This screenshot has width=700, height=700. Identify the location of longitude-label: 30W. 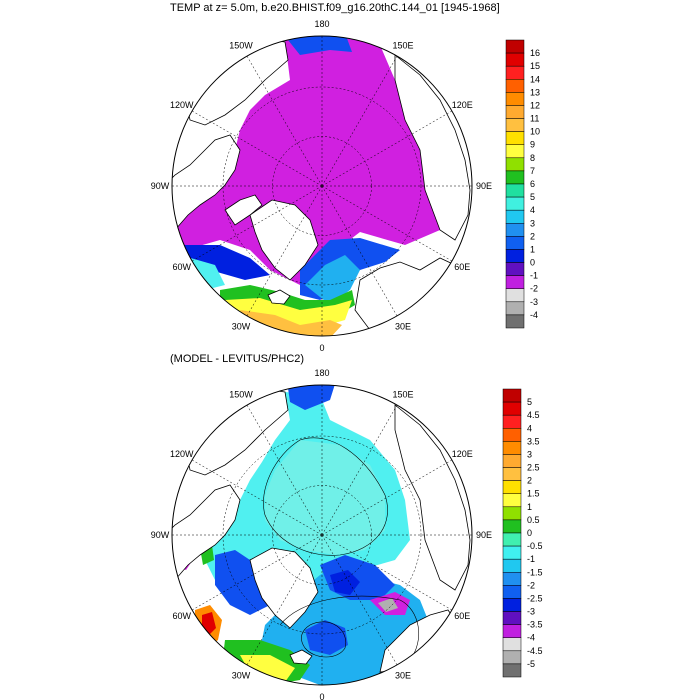
(241, 675).